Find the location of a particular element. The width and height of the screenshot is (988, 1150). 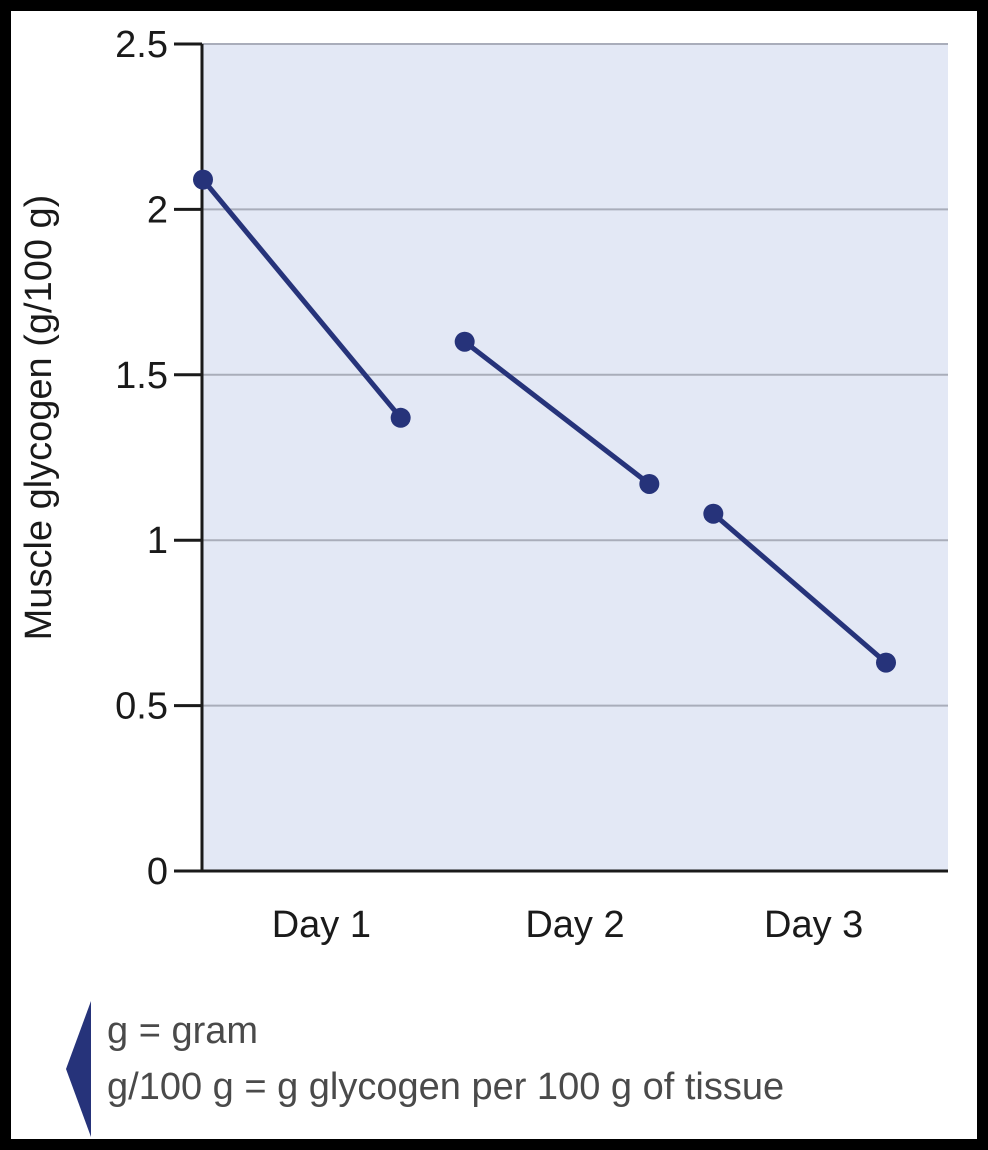

data-point-2-end is located at coordinates (886, 662).